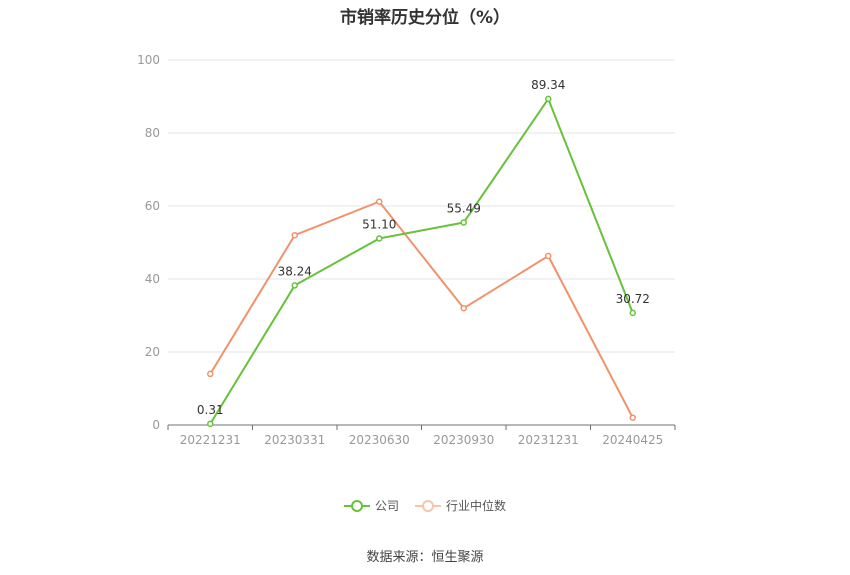 The width and height of the screenshot is (850, 575). I want to click on y-tick-label: 20, so click(152, 352).